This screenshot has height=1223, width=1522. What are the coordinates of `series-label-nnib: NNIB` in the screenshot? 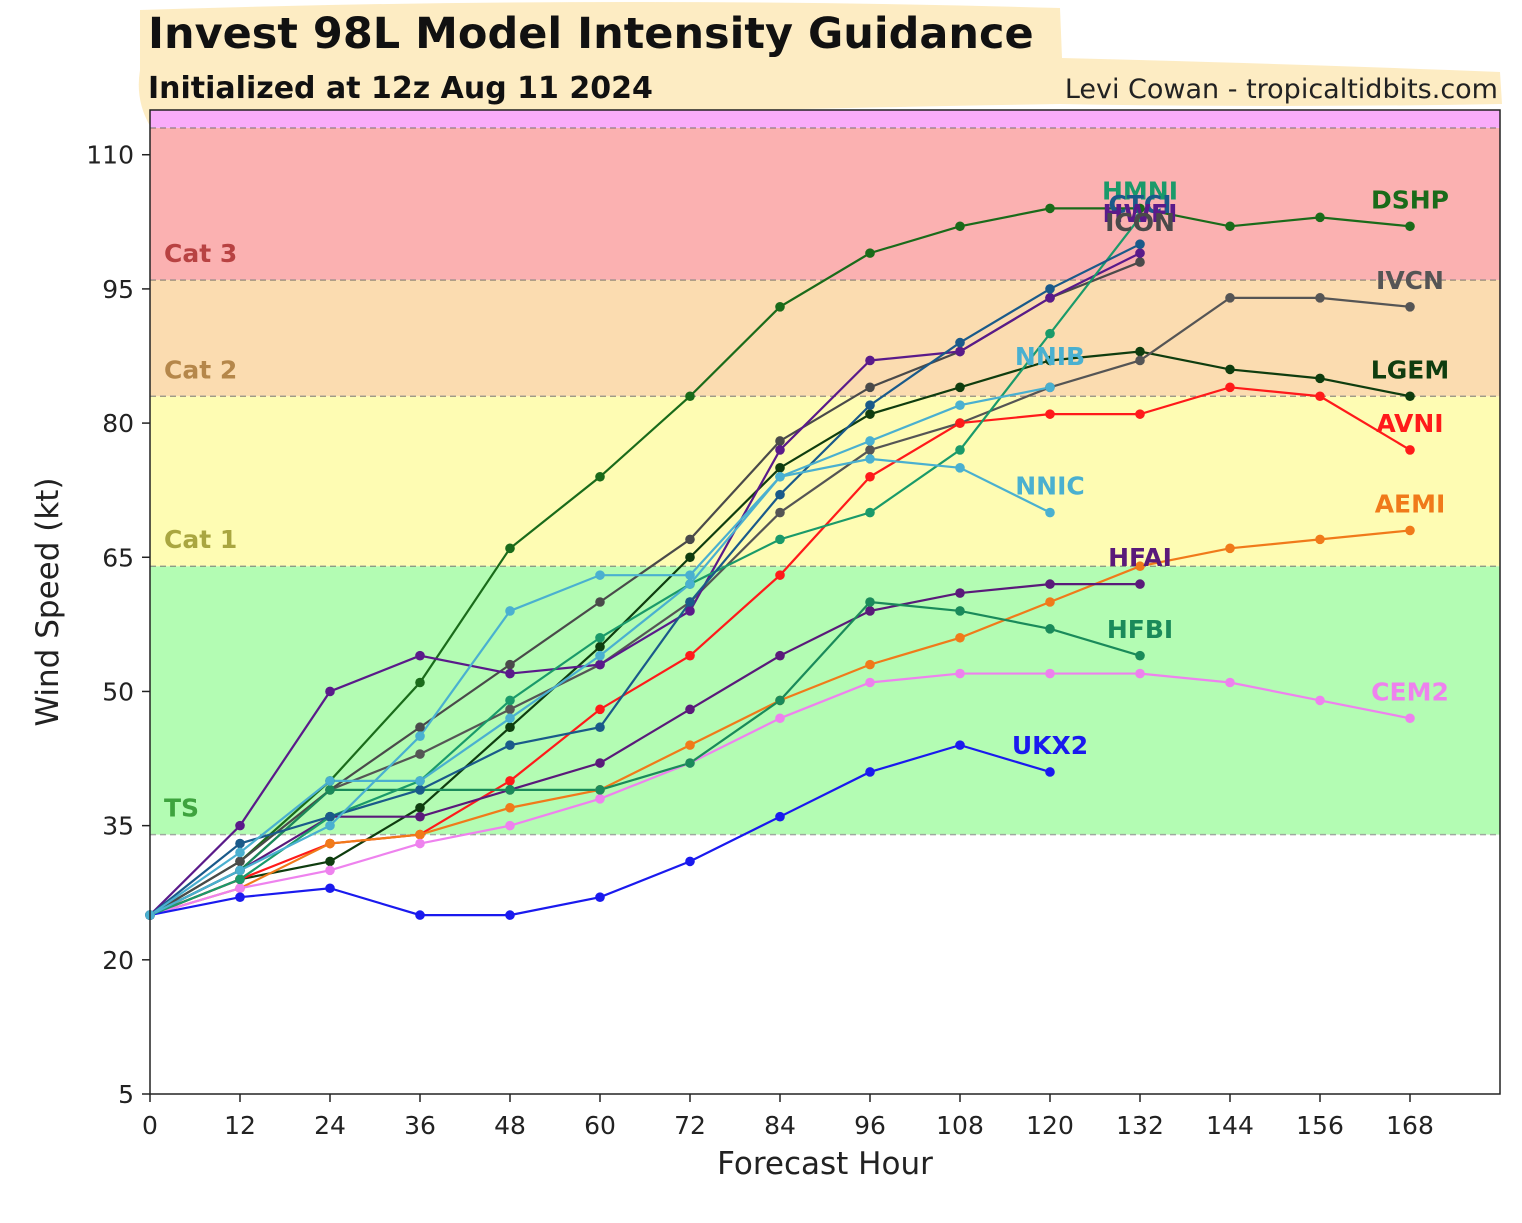 It's located at (1050, 356).